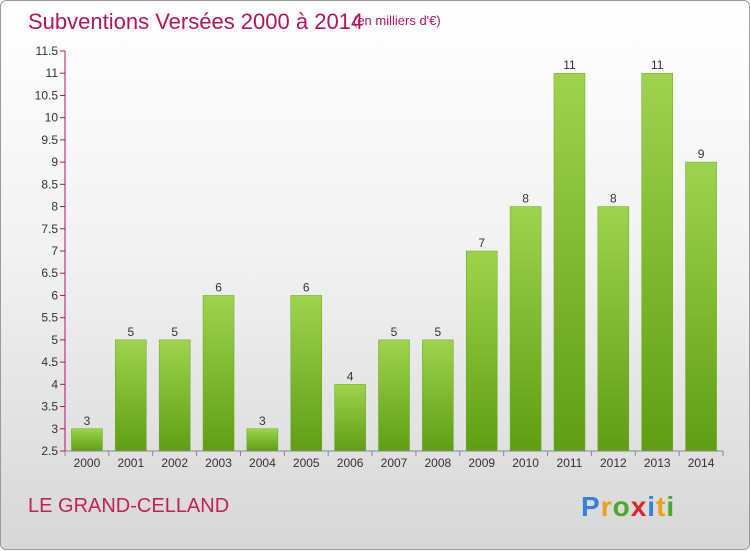  Describe the element at coordinates (306, 287) in the screenshot. I see `data-label-2005: 6` at that location.